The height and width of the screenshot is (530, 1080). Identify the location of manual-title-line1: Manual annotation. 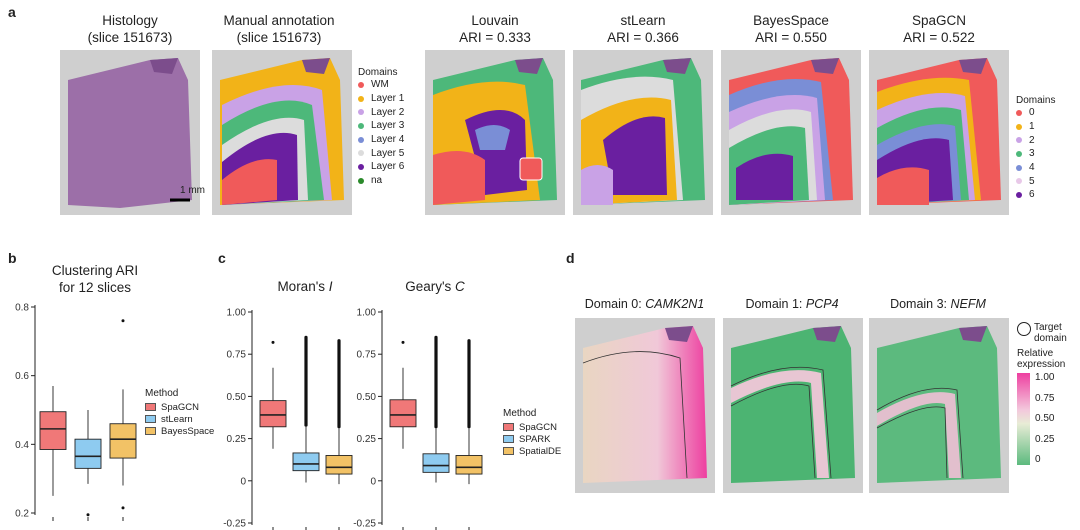
(279, 20).